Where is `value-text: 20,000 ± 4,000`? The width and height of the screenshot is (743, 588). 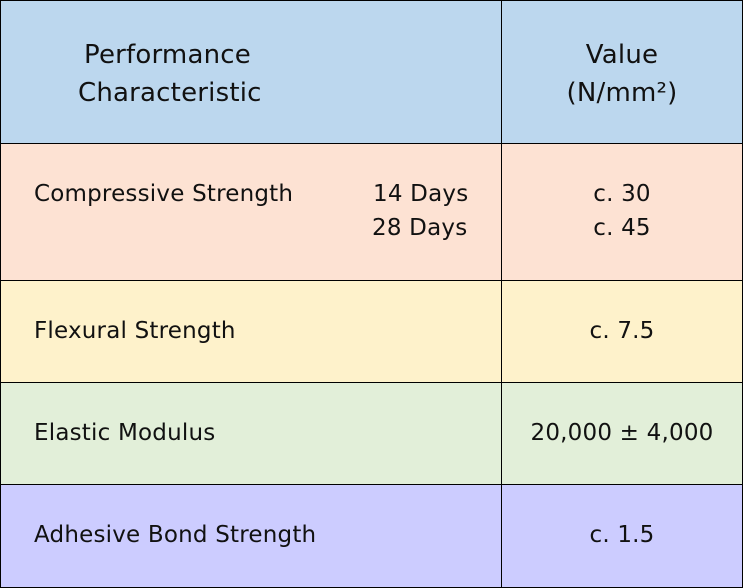
value-text: 20,000 ± 4,000 is located at coordinates (622, 433).